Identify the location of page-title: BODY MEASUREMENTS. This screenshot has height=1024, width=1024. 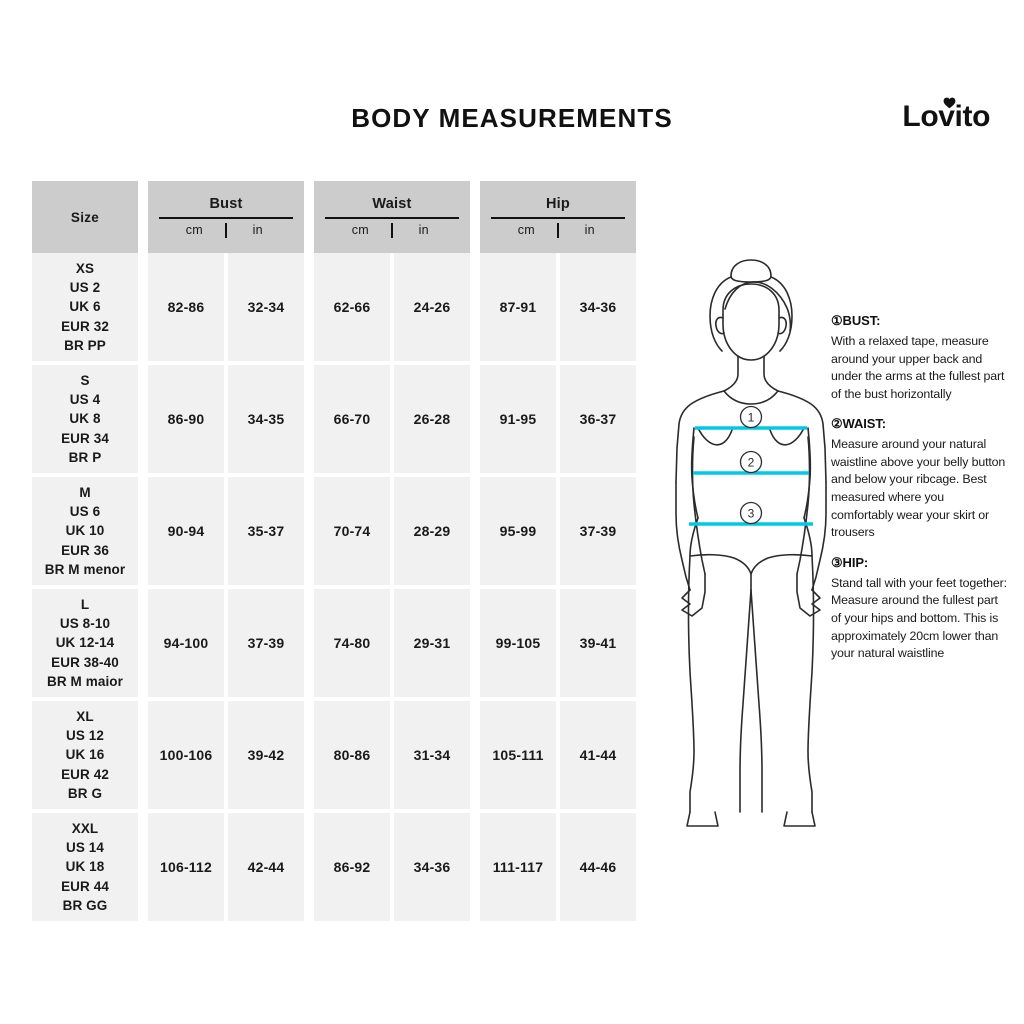
(512, 118).